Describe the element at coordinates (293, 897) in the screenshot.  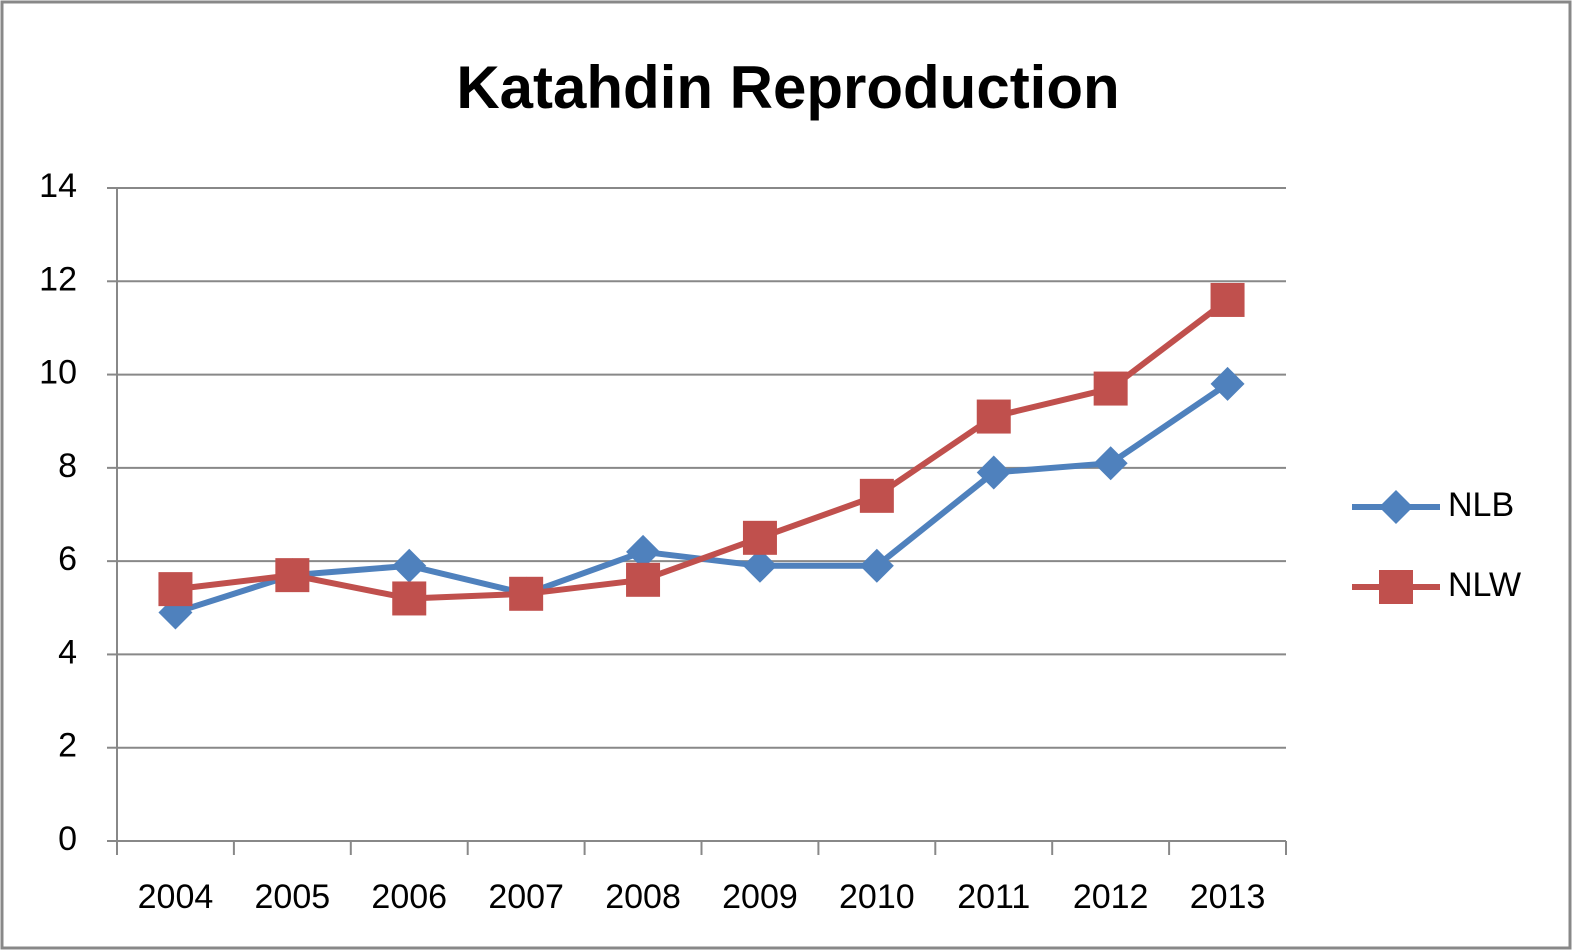
I see `x-tick-label: 2005` at that location.